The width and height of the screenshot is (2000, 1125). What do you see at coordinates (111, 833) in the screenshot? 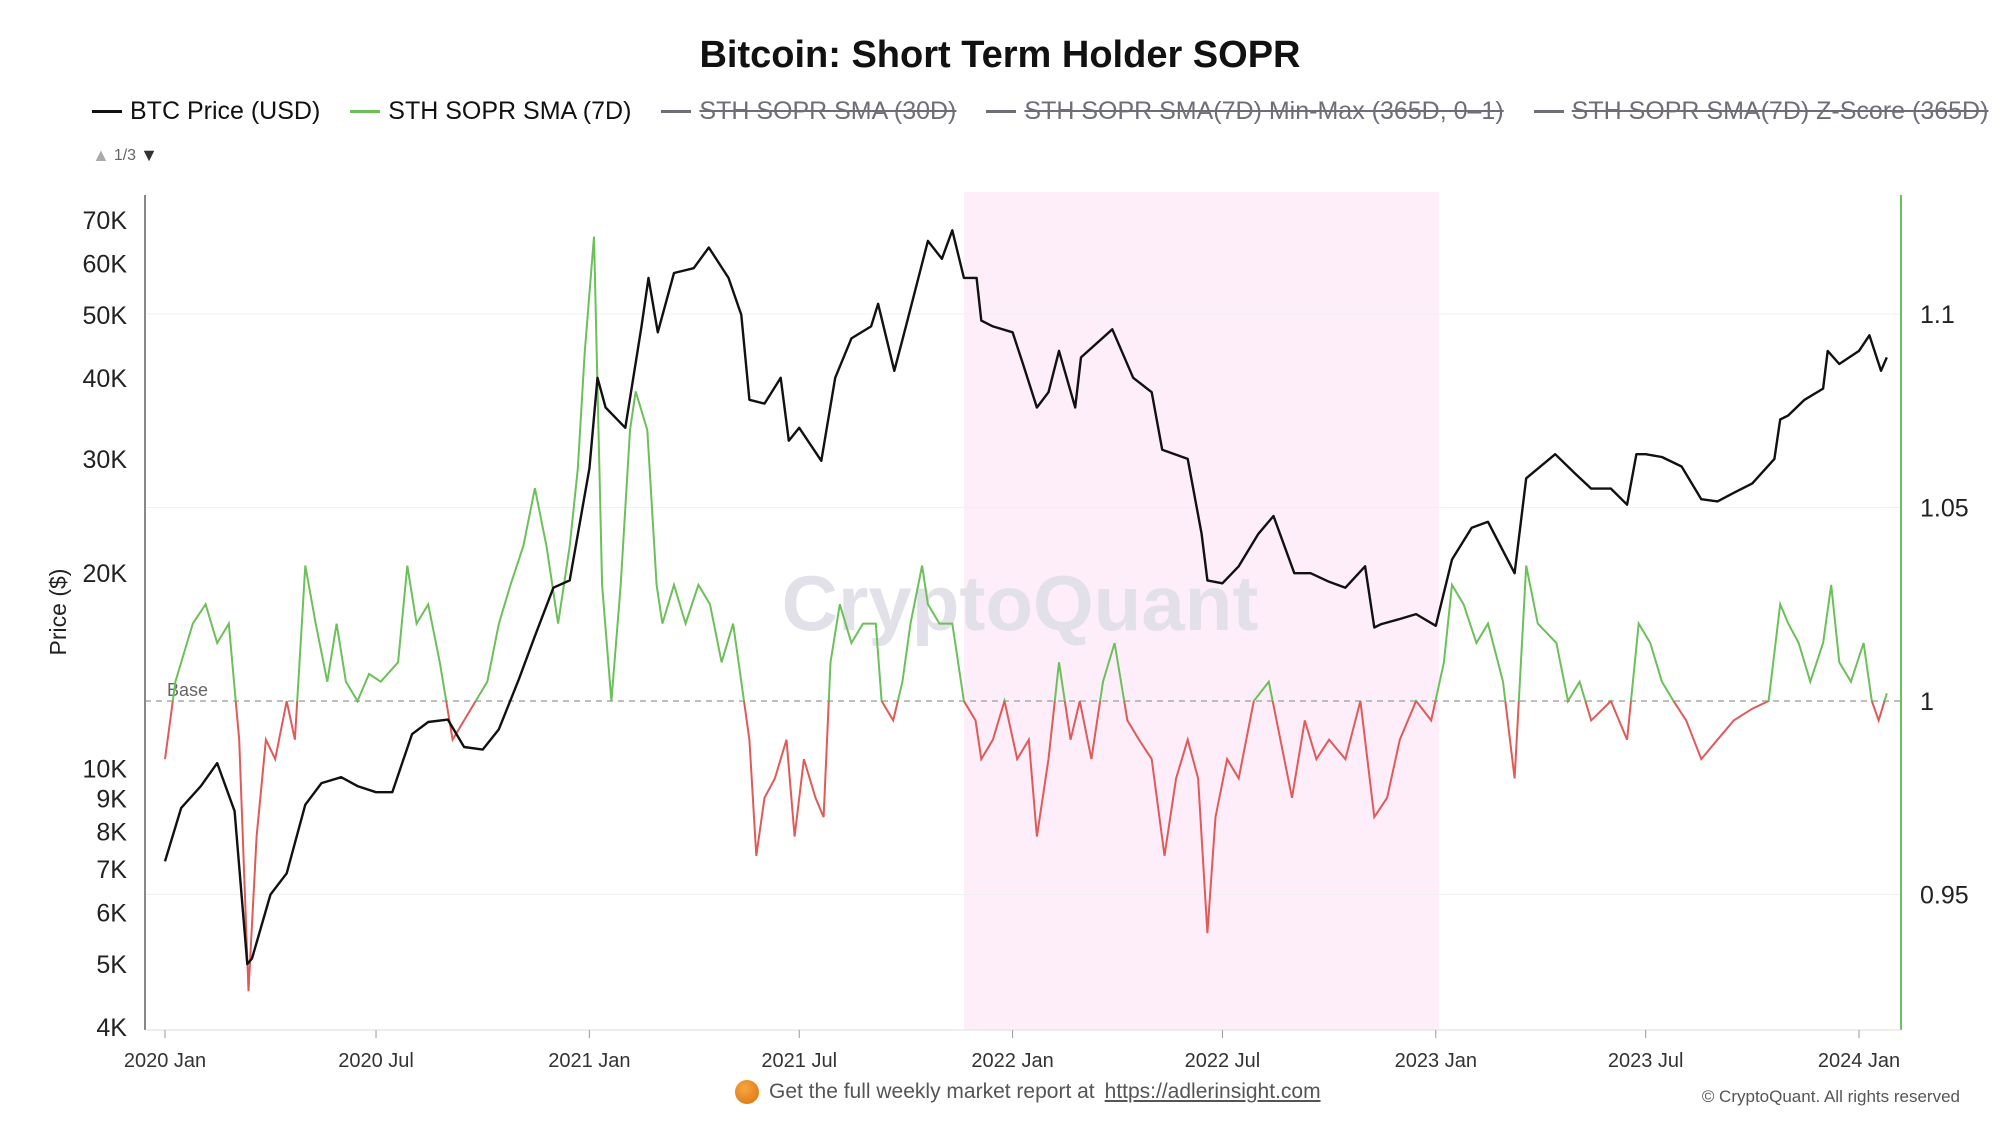
I see `left-tick-label: 8K` at bounding box center [111, 833].